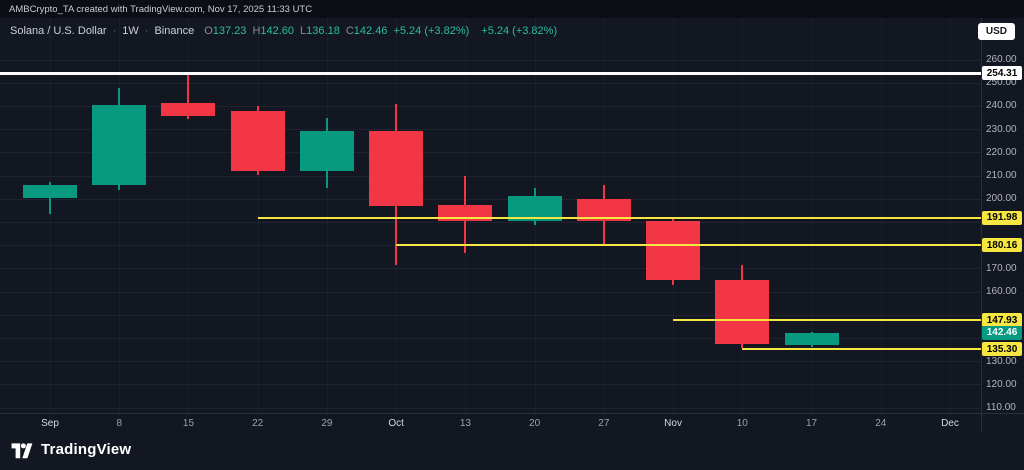 This screenshot has height=470, width=1024. I want to click on time-tick-label: 15, so click(188, 423).